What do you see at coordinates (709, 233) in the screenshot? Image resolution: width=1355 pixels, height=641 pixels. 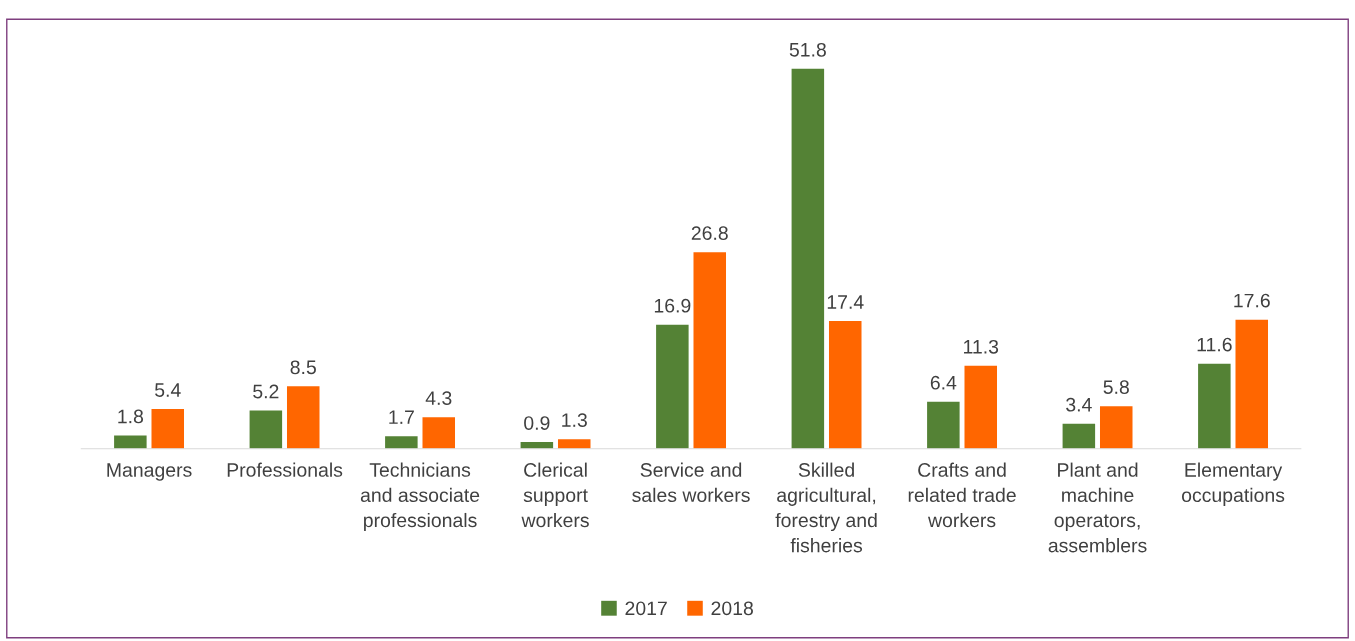 I see `data-label: 26.8` at bounding box center [709, 233].